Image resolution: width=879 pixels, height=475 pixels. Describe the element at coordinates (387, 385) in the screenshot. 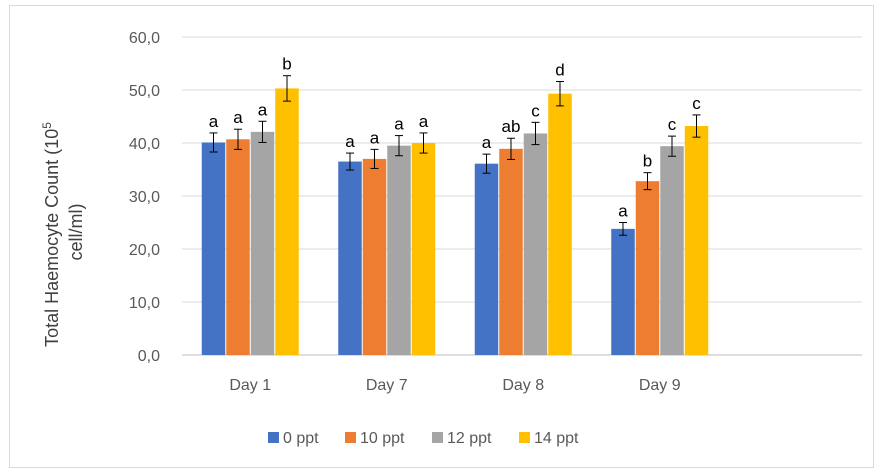

I see `x-category-label: Day 7` at that location.